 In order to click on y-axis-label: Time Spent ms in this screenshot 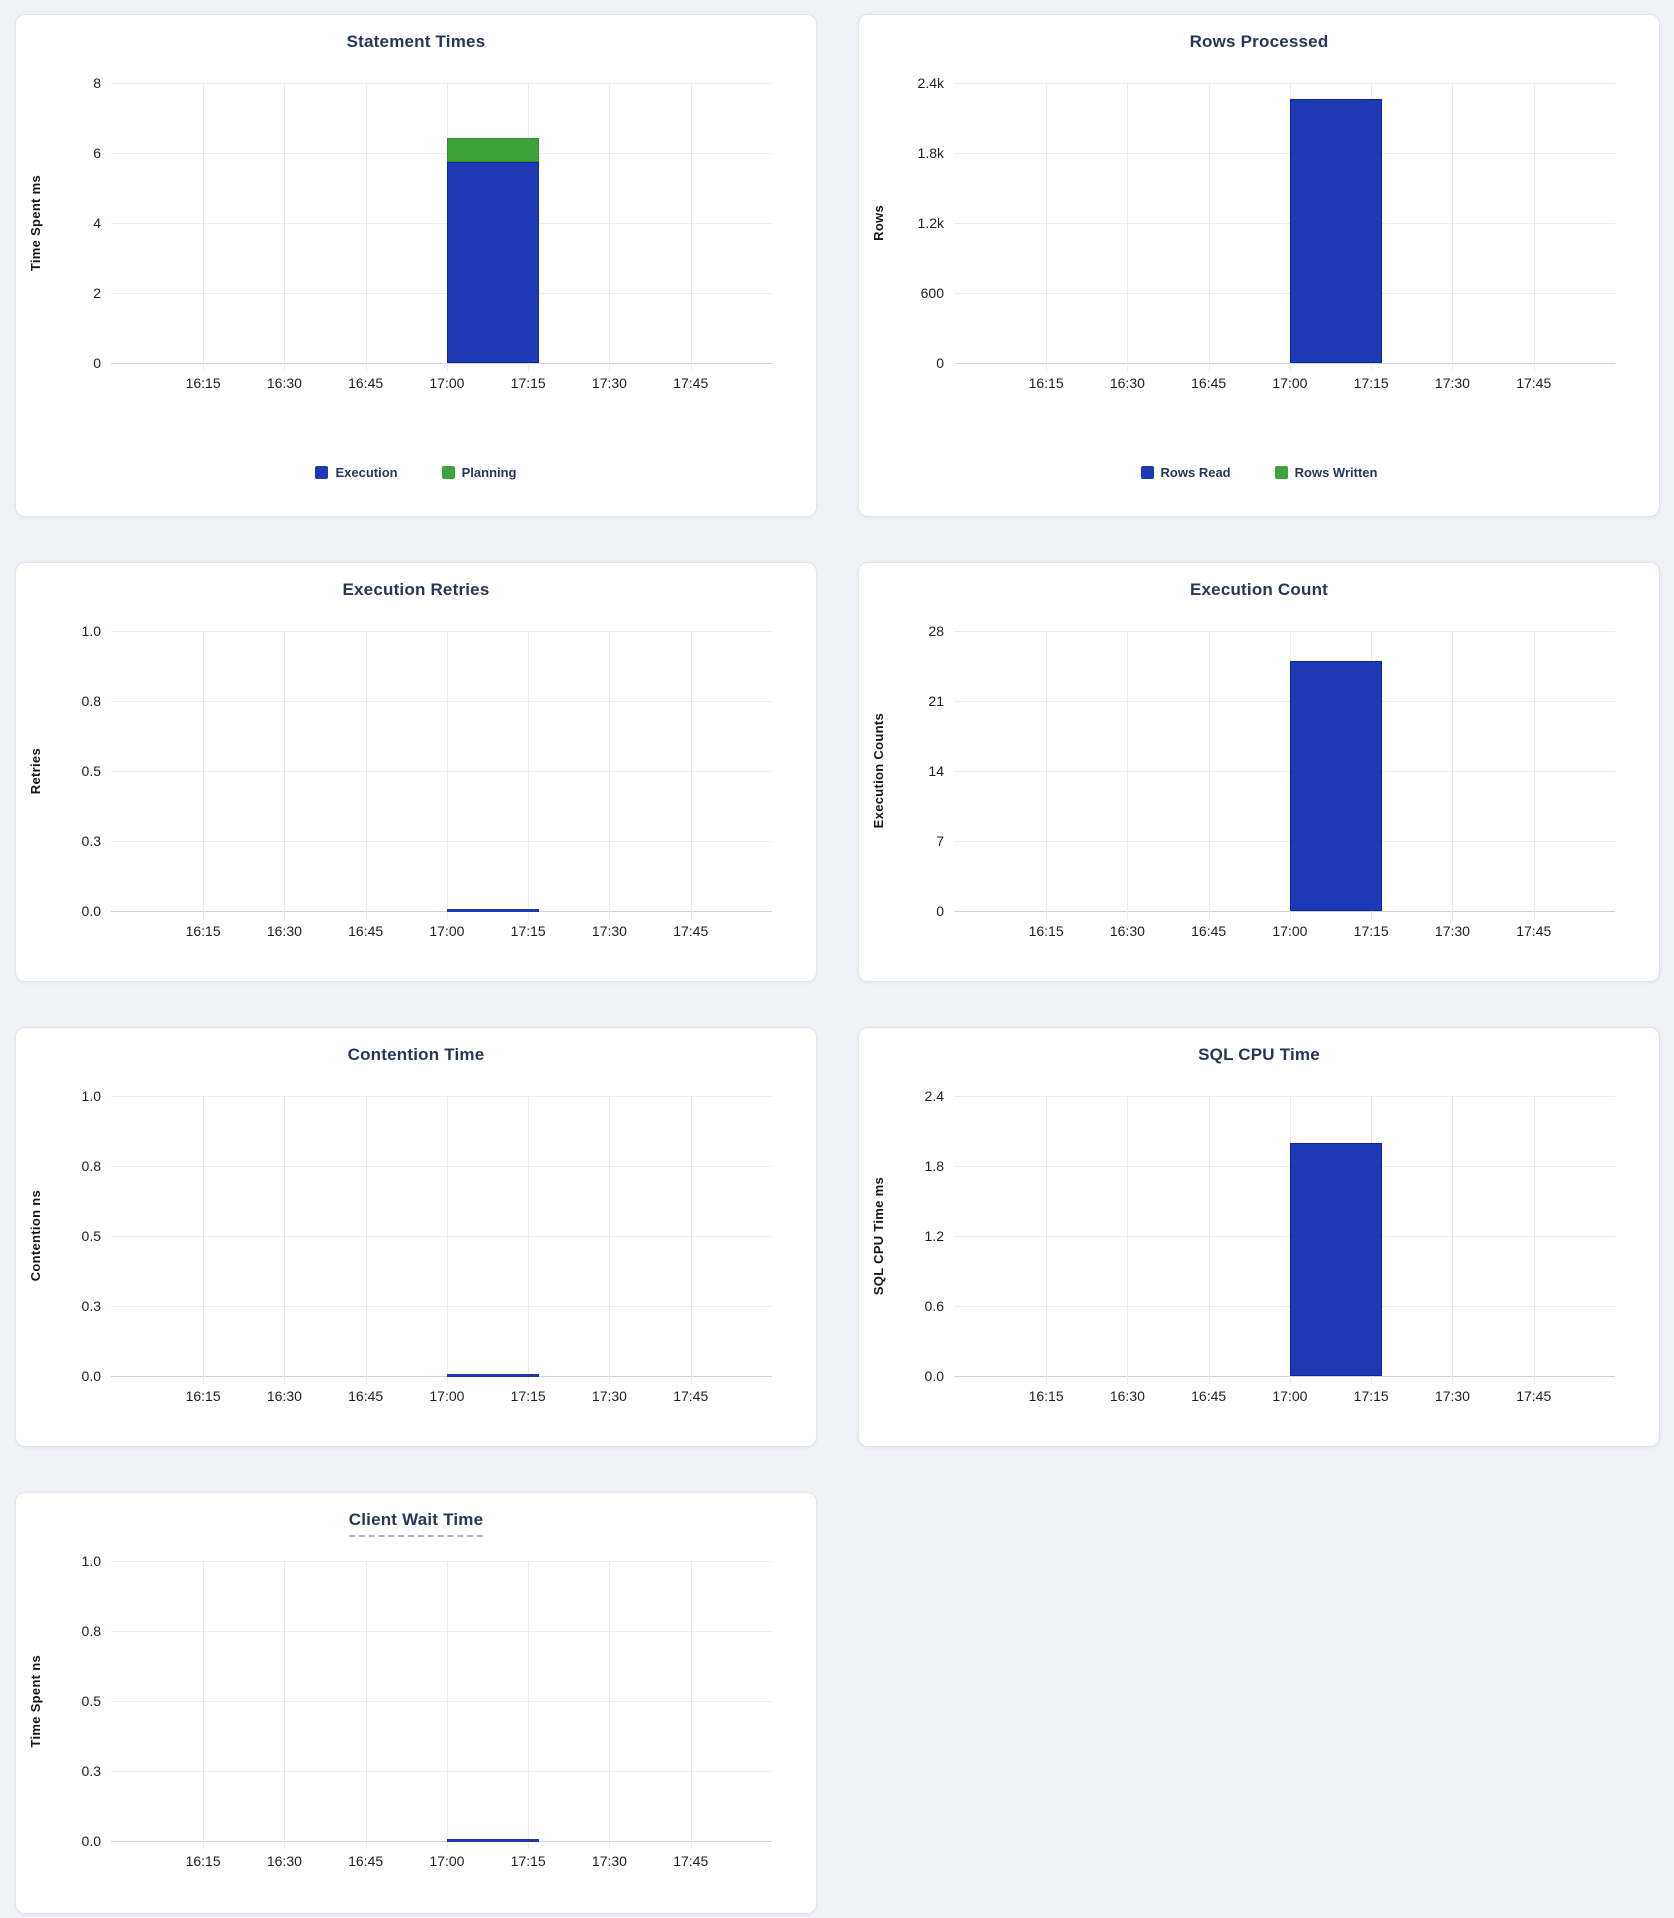, I will do `click(35, 223)`.